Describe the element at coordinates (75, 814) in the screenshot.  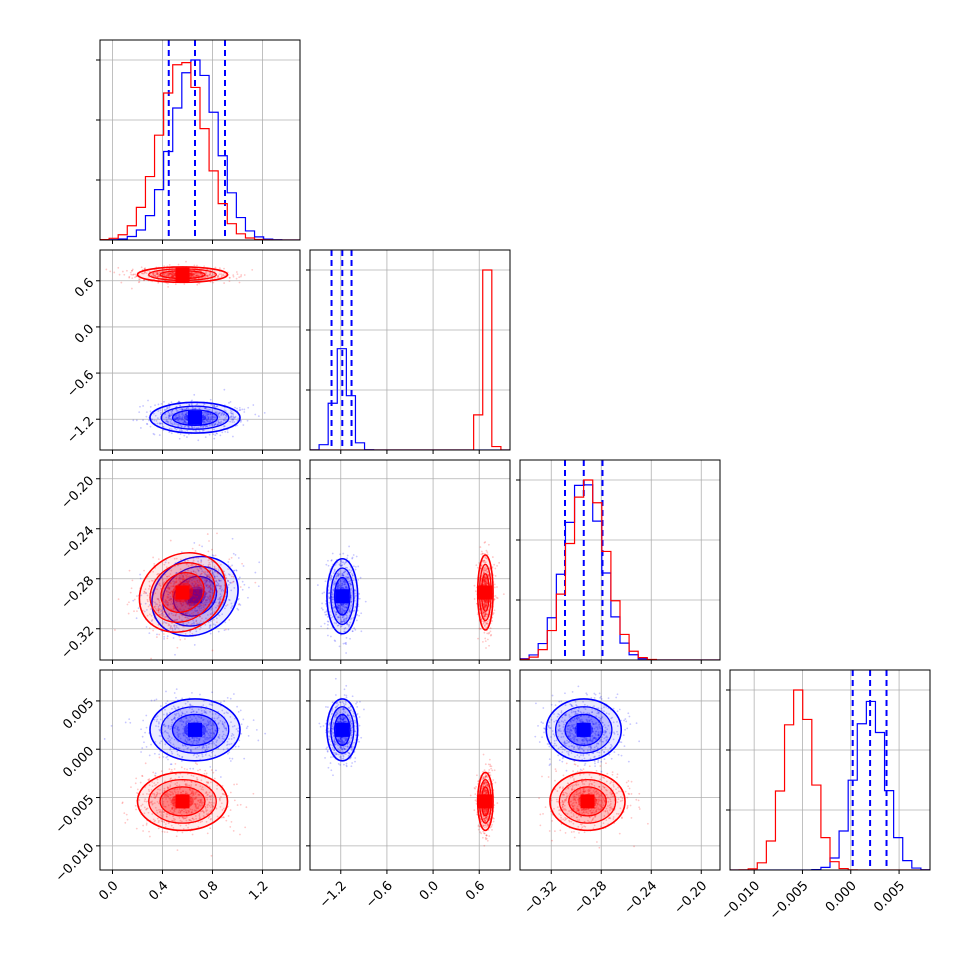
I see `y-tick-label: −0.005` at that location.